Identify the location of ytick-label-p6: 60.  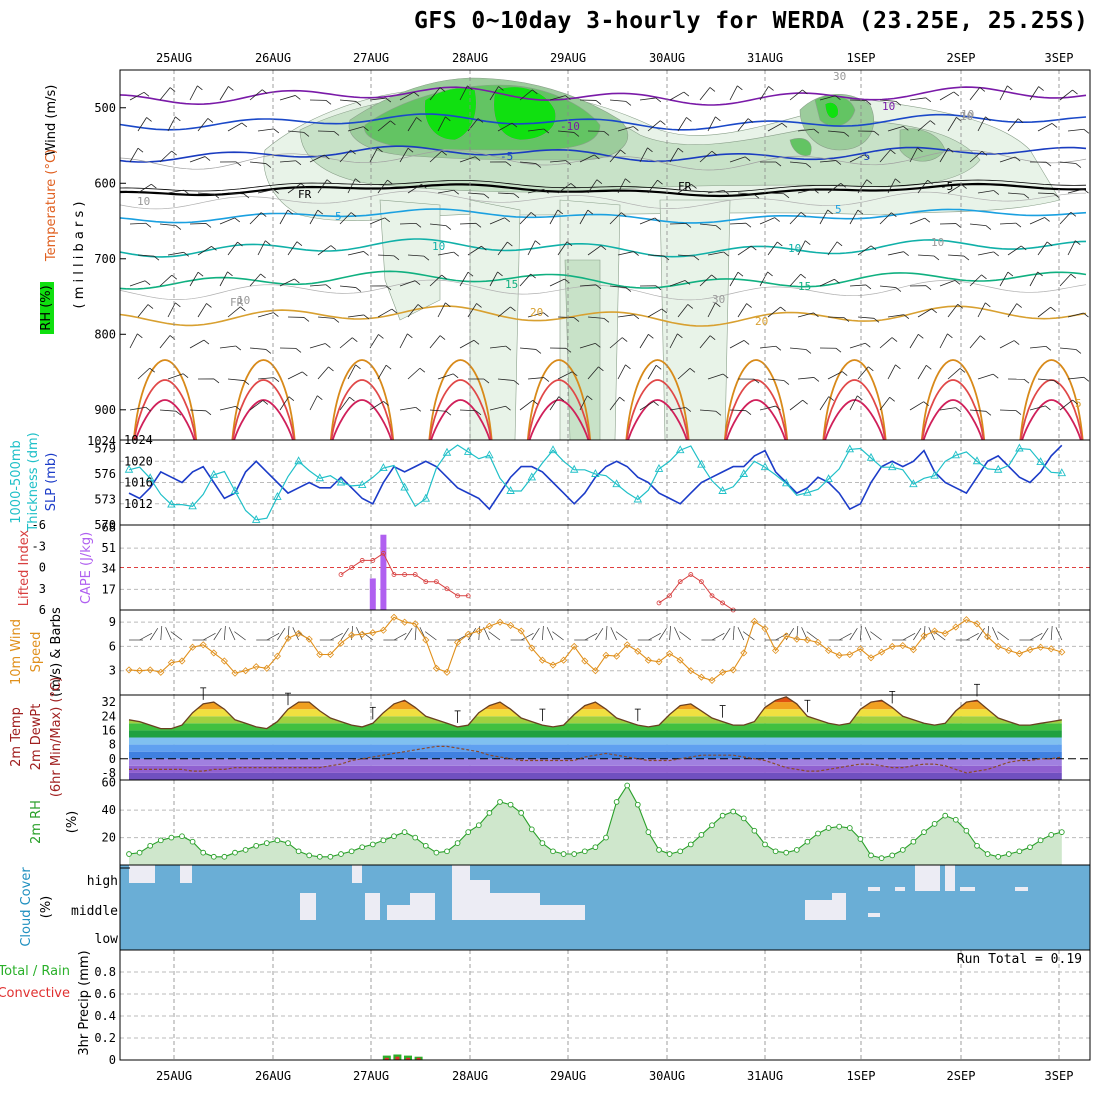
(109, 783).